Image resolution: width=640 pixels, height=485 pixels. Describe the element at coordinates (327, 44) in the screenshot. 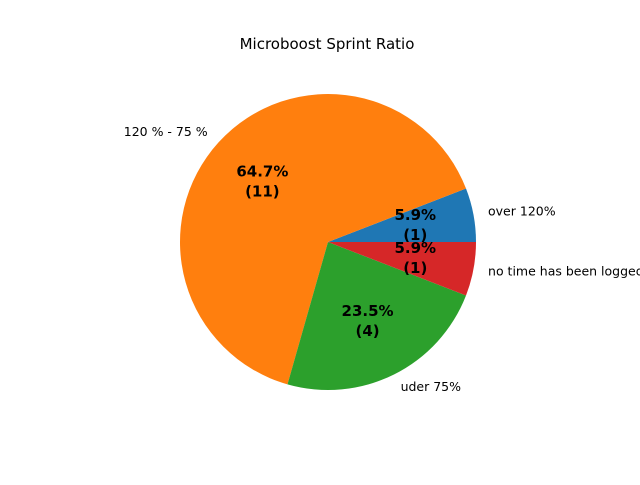

I see `chart-title: Microboost Sprint Ratio` at that location.